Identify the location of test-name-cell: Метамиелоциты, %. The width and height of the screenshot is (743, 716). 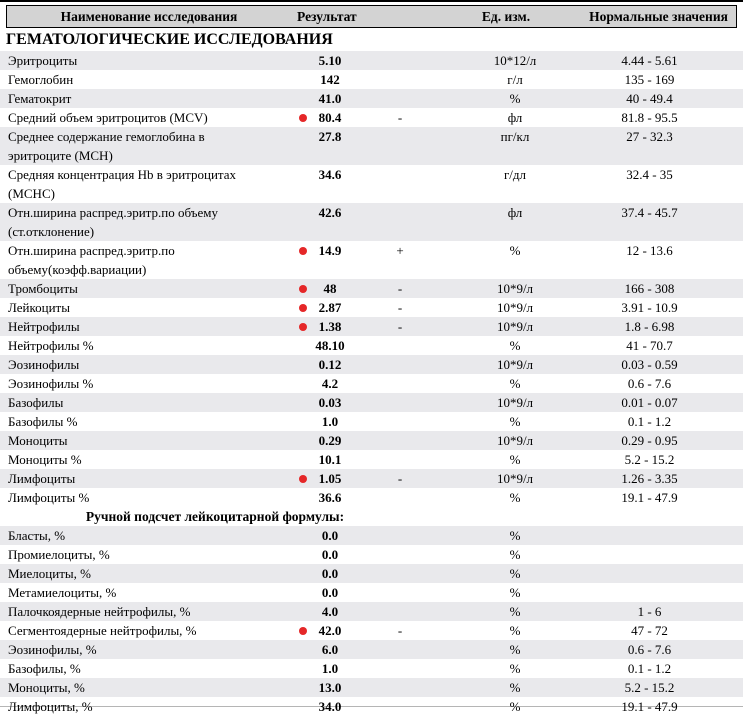
(62, 592).